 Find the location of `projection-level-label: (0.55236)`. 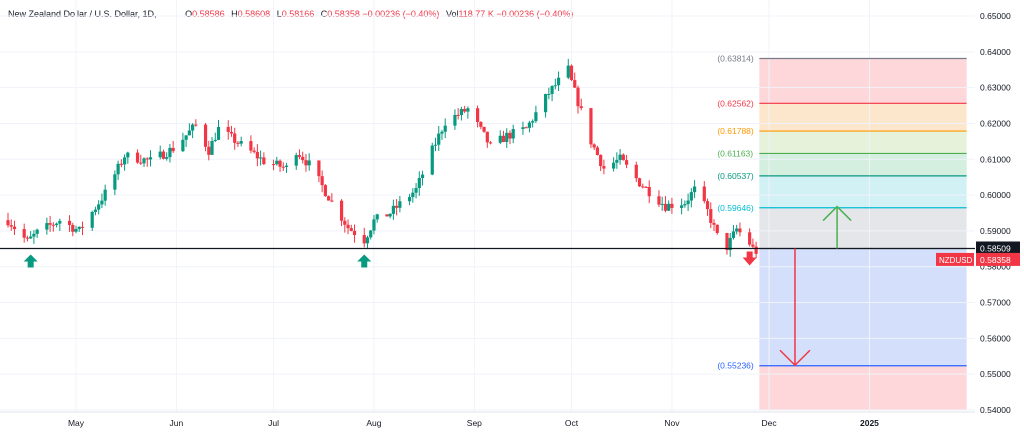

projection-level-label: (0.55236) is located at coordinates (735, 366).